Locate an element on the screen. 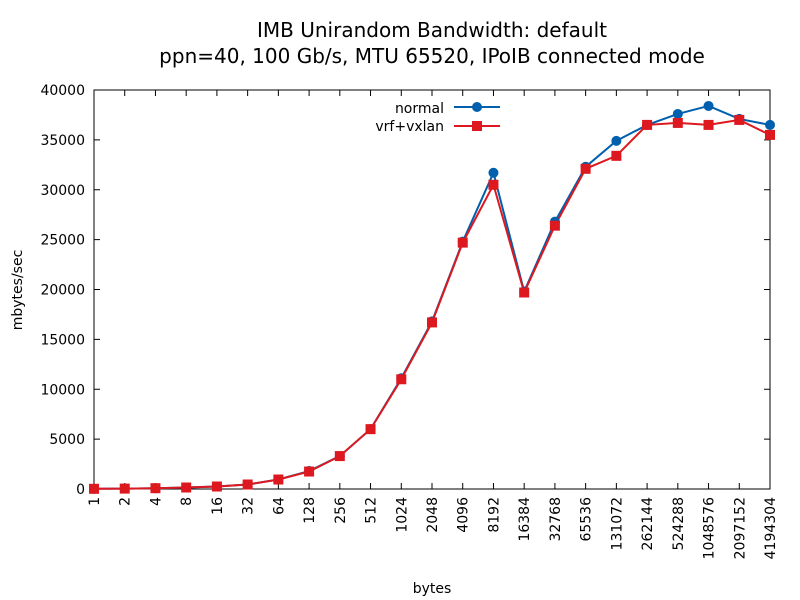  legend-label-vrf-vxlan: vrf+vxlan is located at coordinates (409, 127).